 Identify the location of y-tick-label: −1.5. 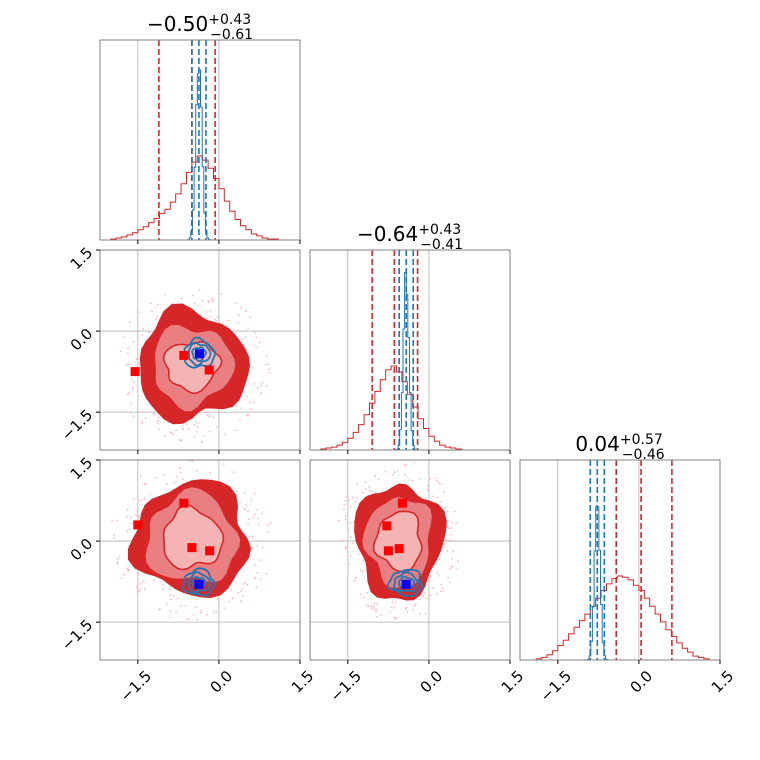
(77, 635).